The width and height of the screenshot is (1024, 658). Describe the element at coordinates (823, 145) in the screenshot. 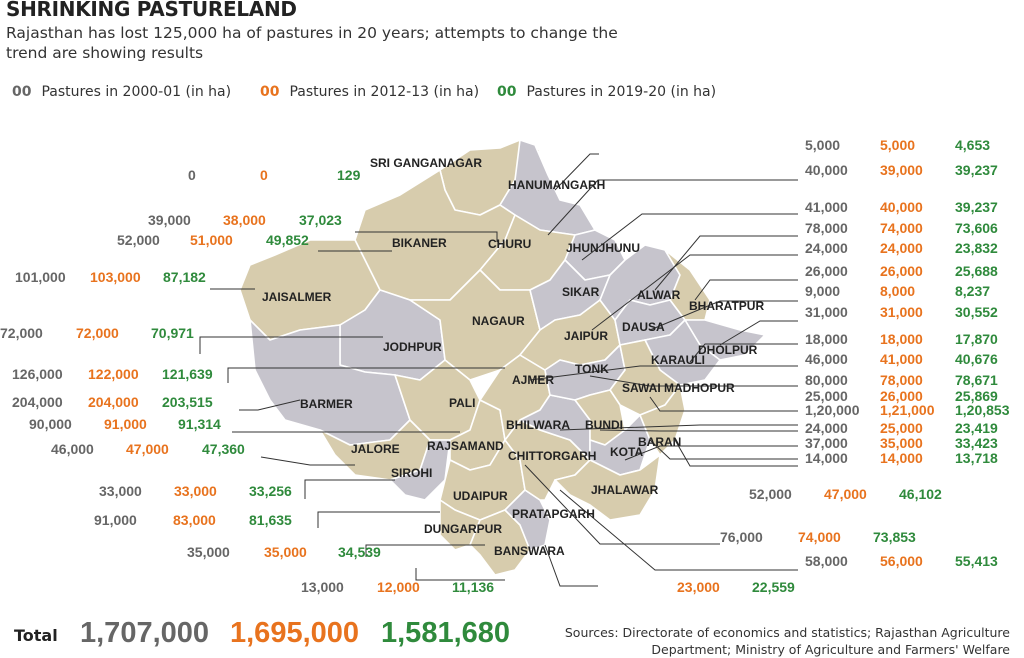

I see `value-2000-hanumangarh: 5,000` at that location.